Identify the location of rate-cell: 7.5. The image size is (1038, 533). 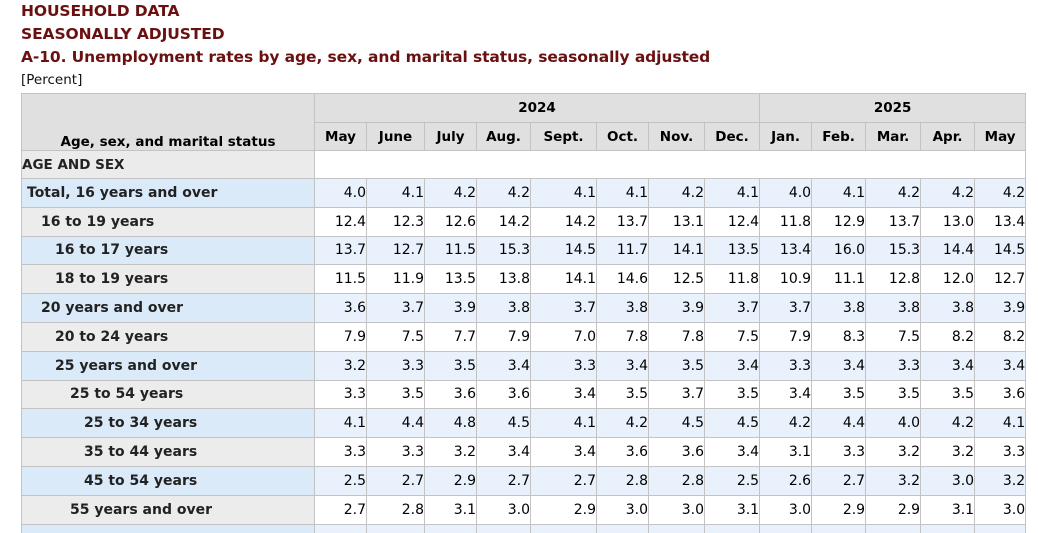
(893, 336).